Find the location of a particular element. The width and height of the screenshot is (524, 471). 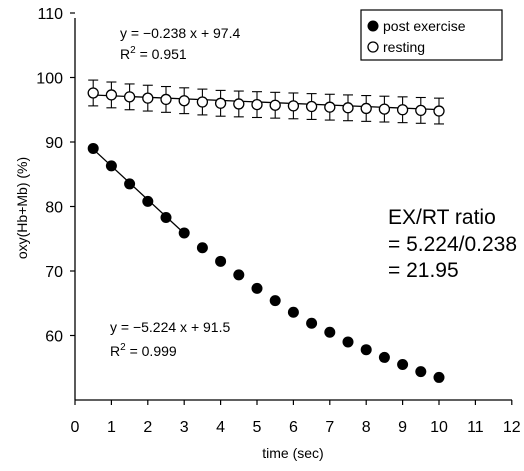

resting-r2-value: = 0.951 is located at coordinates (161, 54).